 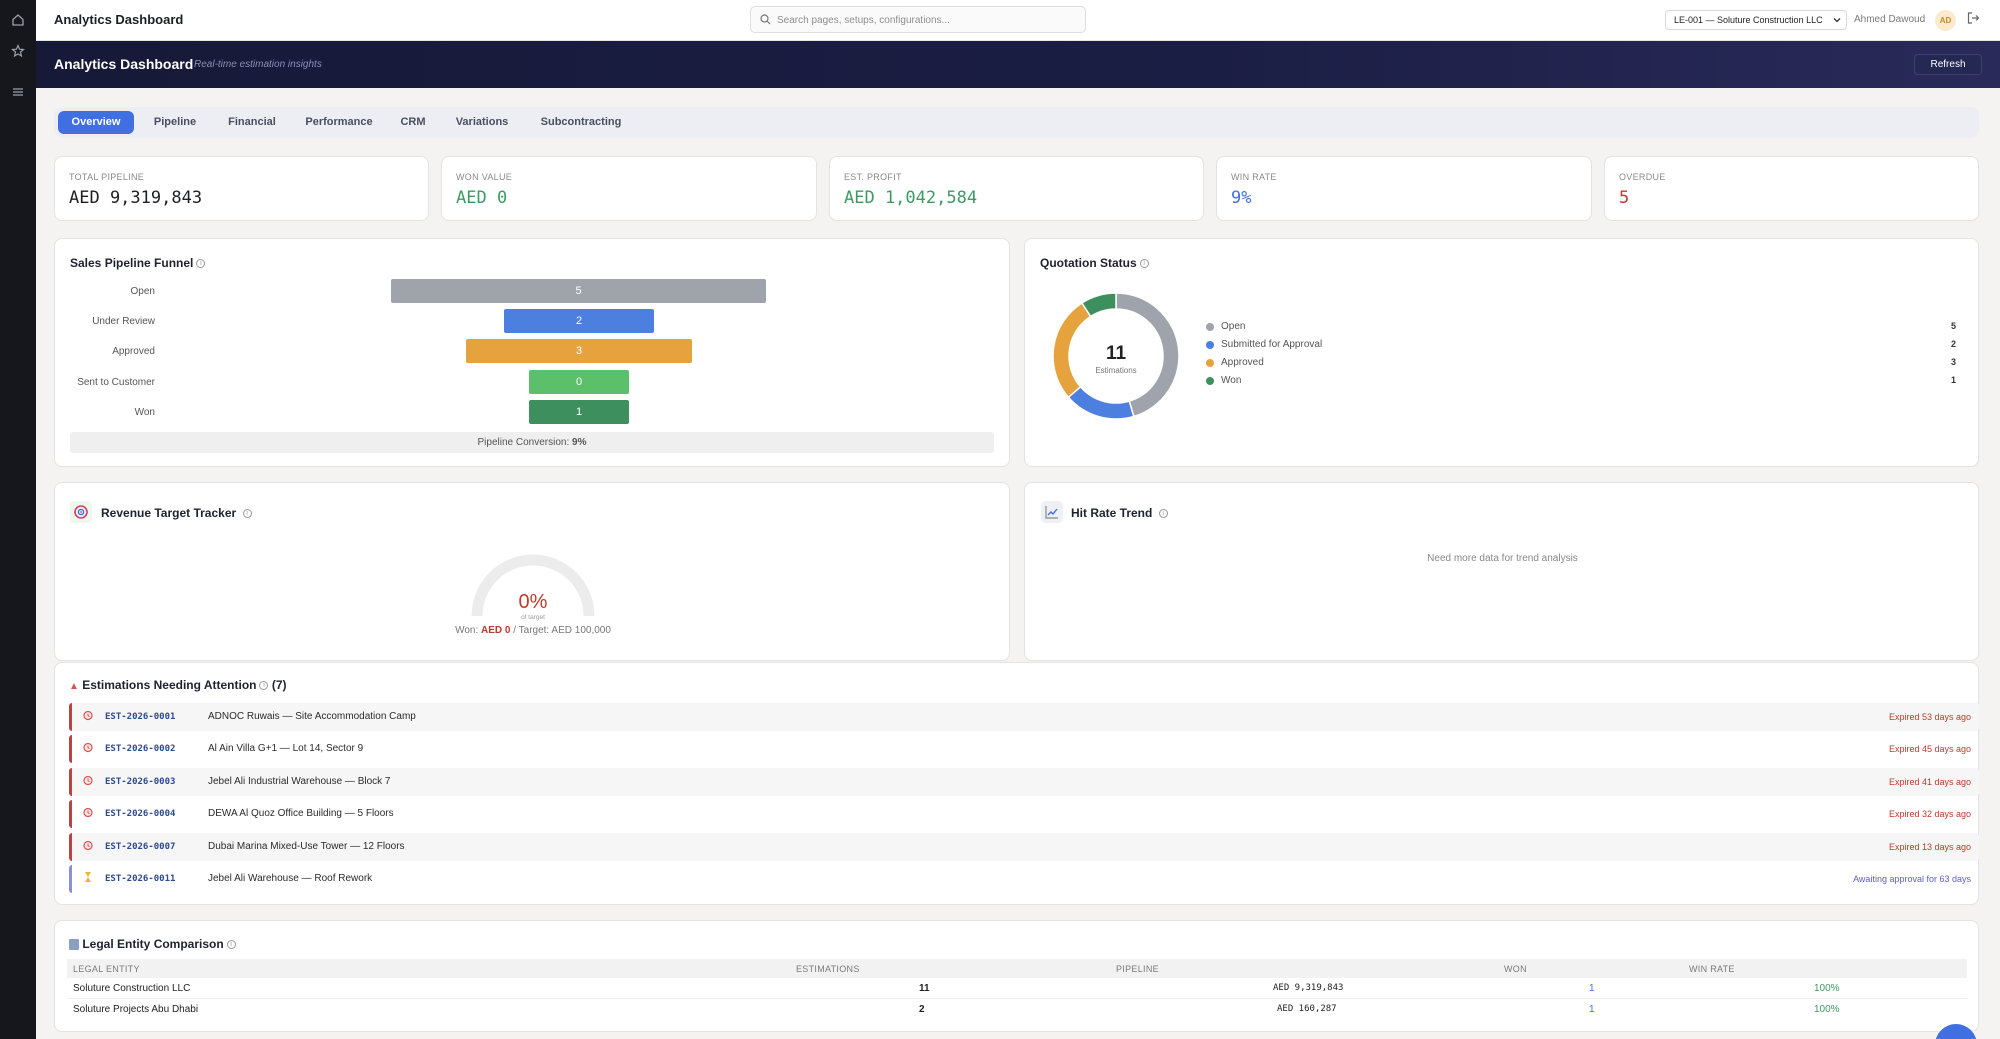 What do you see at coordinates (88, 813) in the screenshot?
I see `alarm-clock-icon` at bounding box center [88, 813].